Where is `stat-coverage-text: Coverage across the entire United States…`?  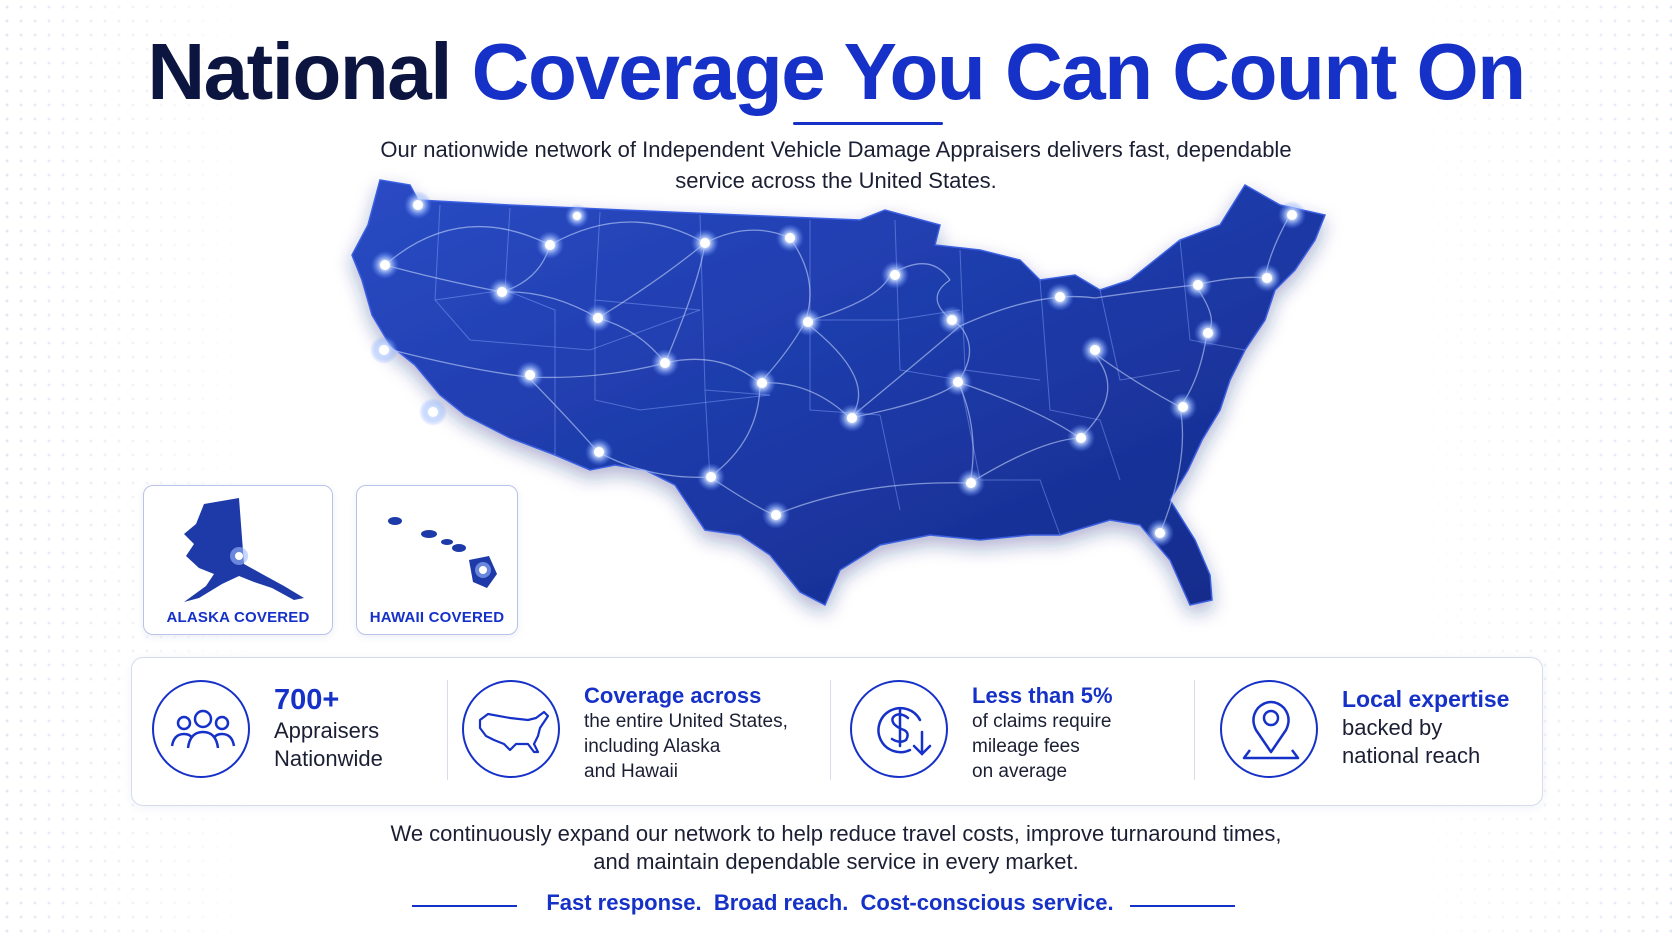
stat-coverage-text: Coverage across the entire United States… is located at coordinates (686, 733).